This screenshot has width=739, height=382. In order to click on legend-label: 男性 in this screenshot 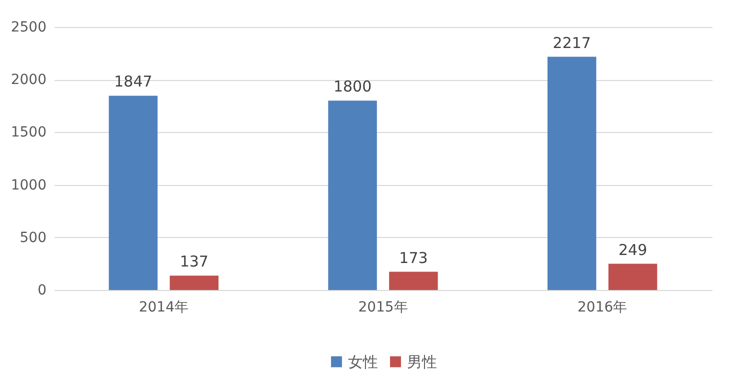, I will do `click(422, 361)`.